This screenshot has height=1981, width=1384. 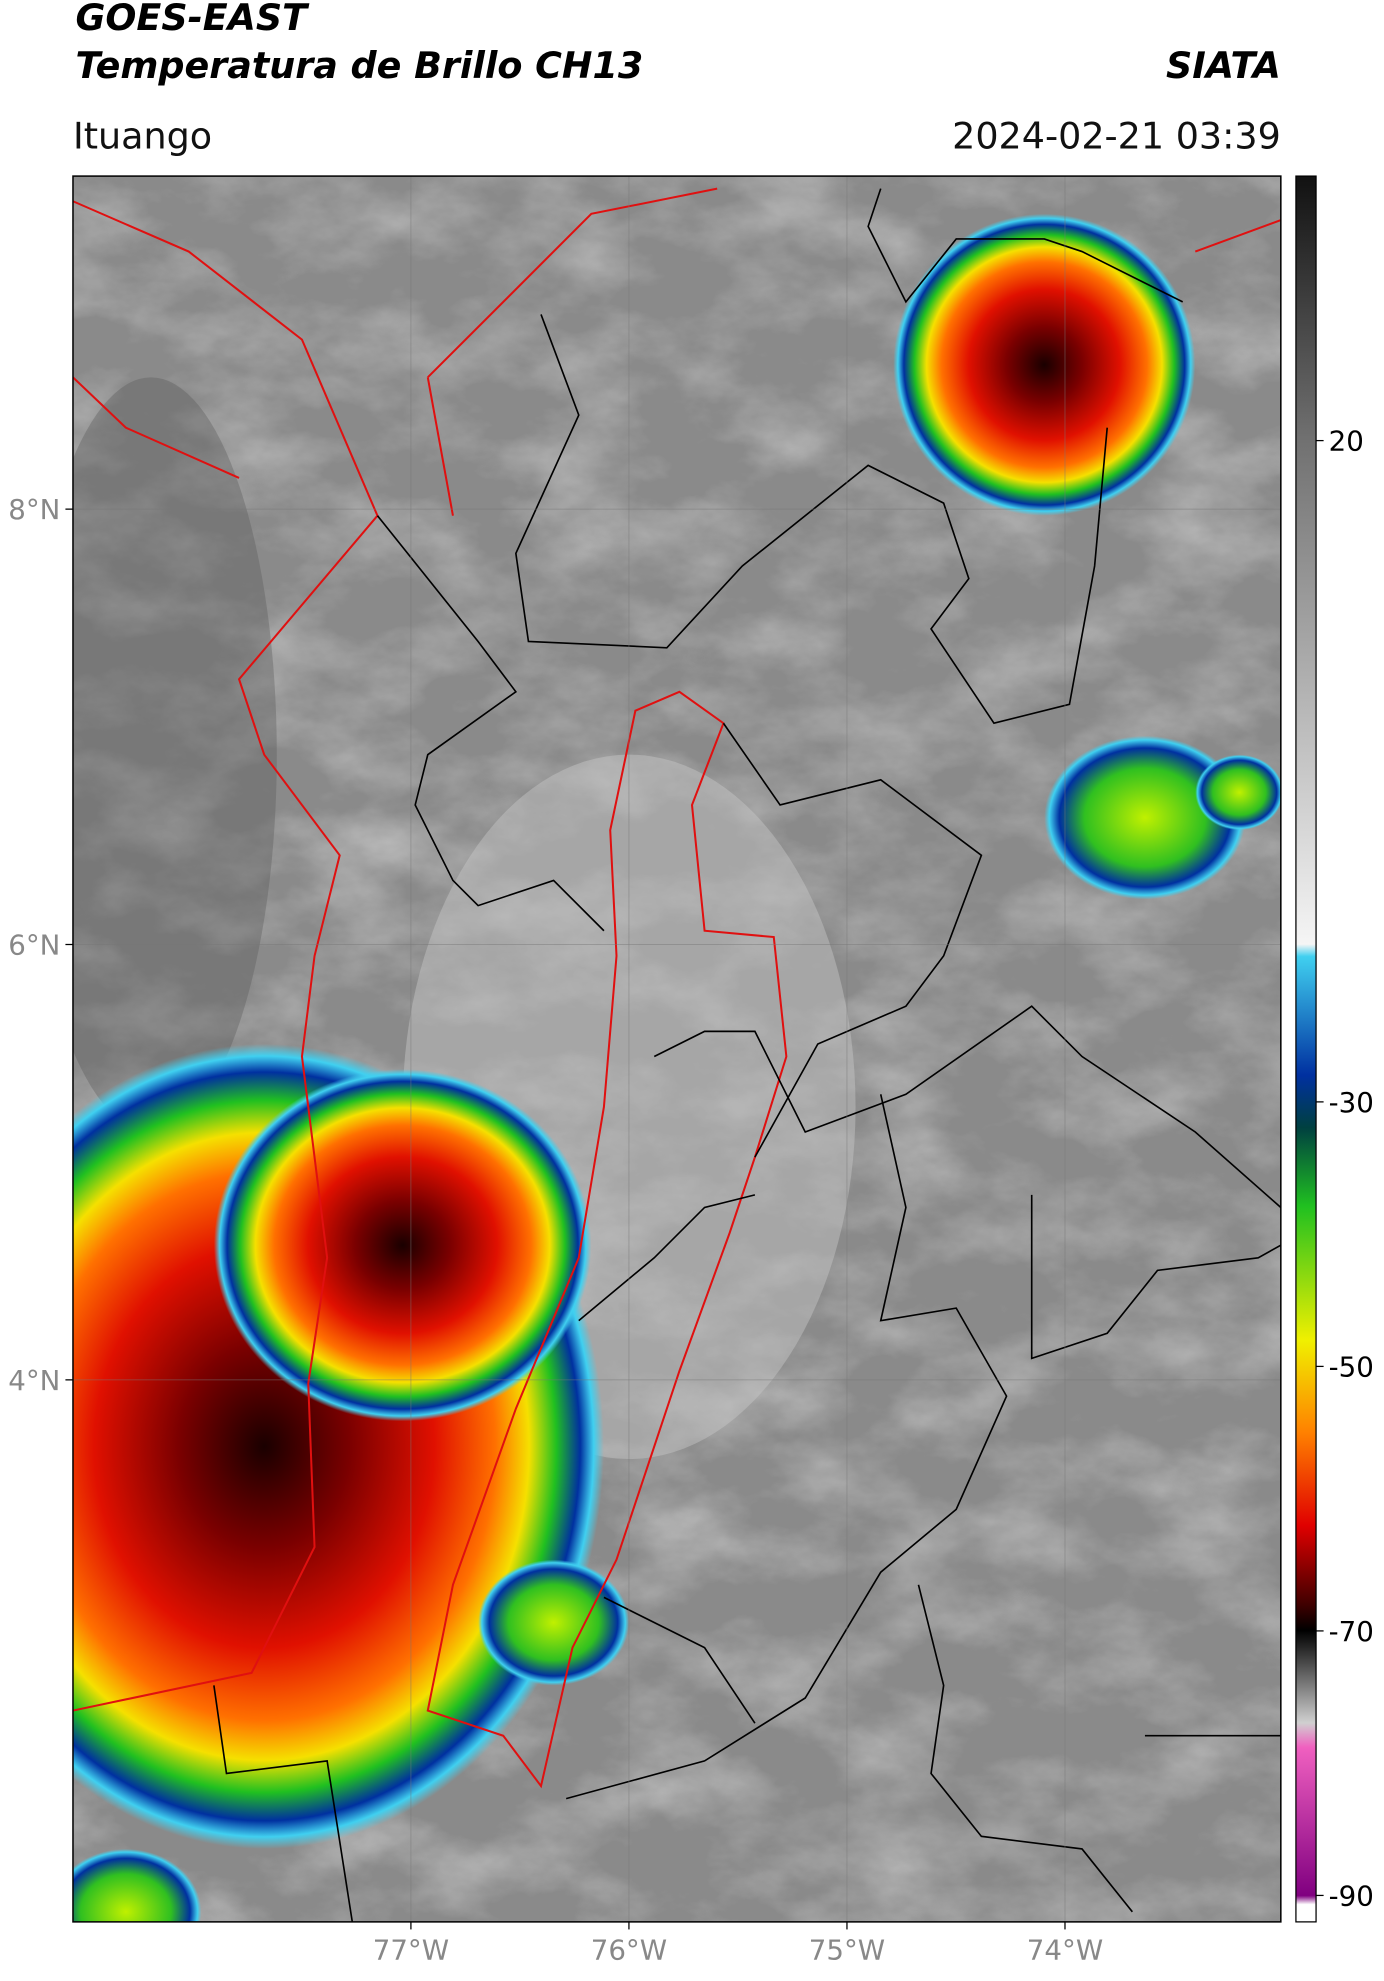 What do you see at coordinates (411, 1950) in the screenshot?
I see `lon-tick-label: 77°W` at bounding box center [411, 1950].